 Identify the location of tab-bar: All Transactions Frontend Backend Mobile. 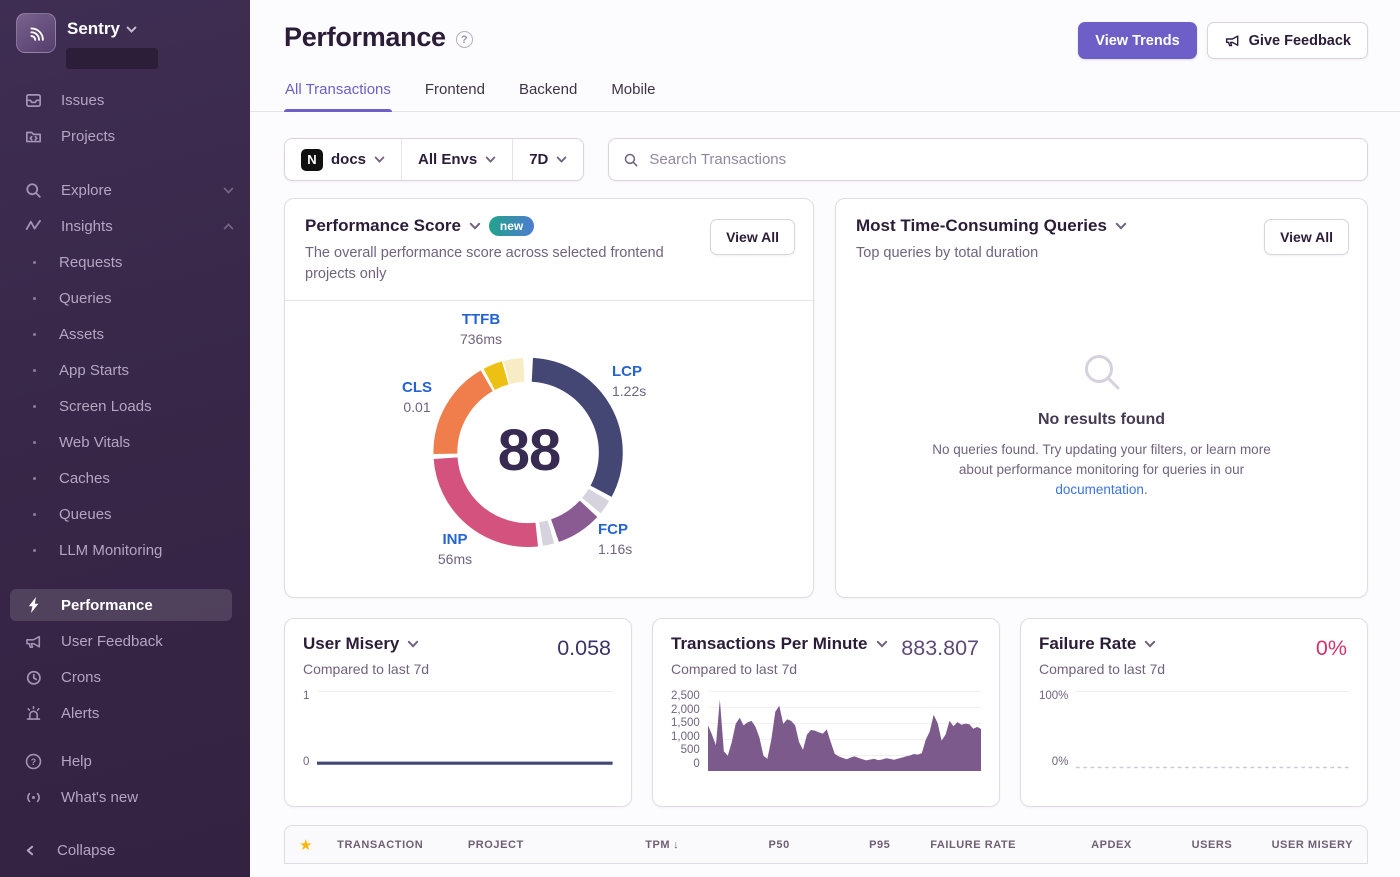
(825, 93).